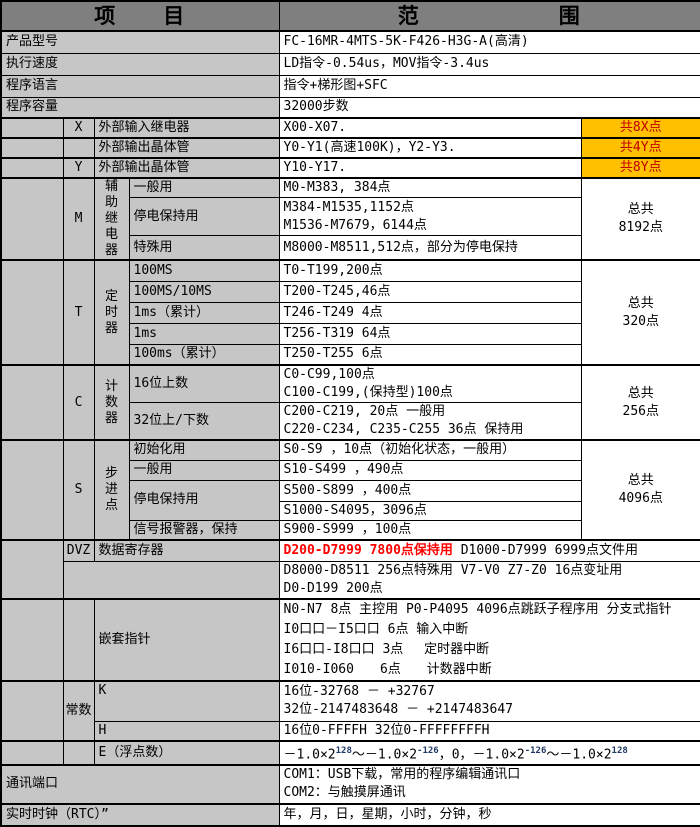 The width and height of the screenshot is (700, 827). Describe the element at coordinates (204, 270) in the screenshot. I see `sub-row-label: 100MS` at that location.